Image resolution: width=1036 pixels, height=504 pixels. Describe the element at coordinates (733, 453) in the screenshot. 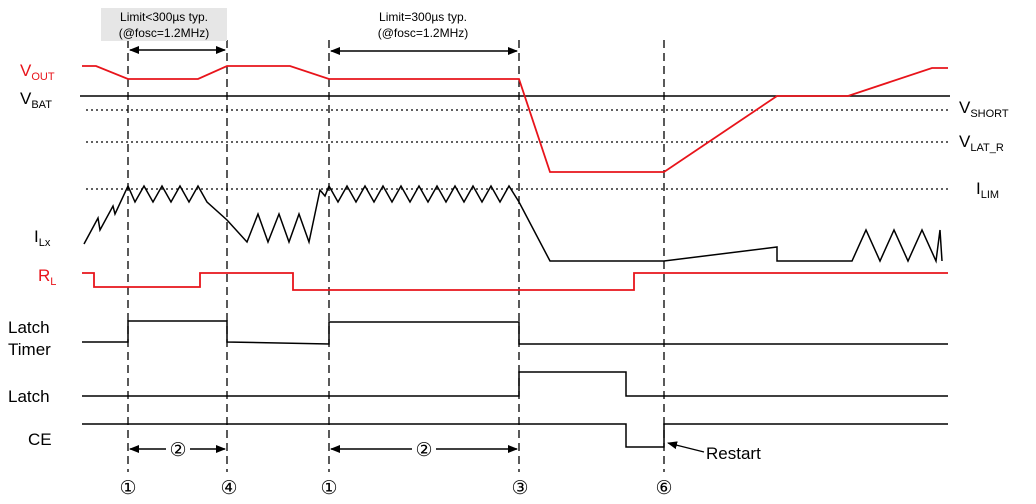

I see `restart-label: Restart` at that location.